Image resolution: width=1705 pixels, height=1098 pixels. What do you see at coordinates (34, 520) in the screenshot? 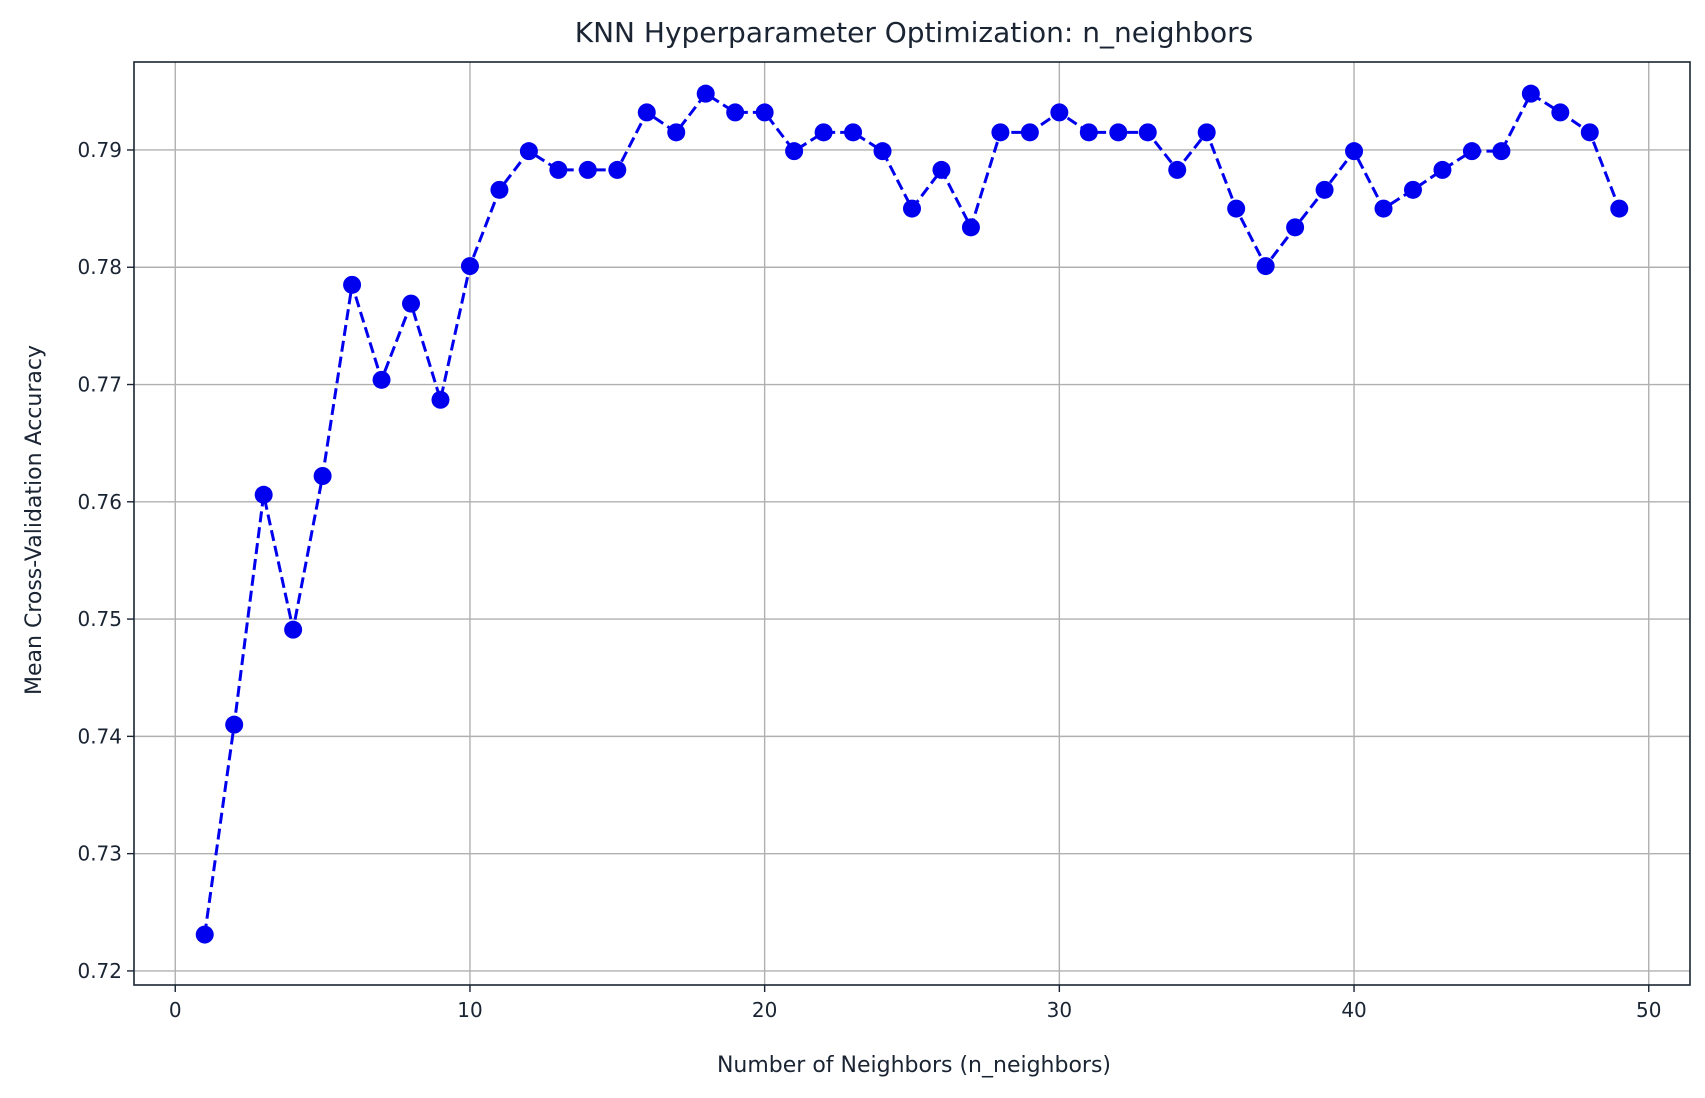
I see `y-axis-label: Mean Cross-Validation Accuracy` at bounding box center [34, 520].